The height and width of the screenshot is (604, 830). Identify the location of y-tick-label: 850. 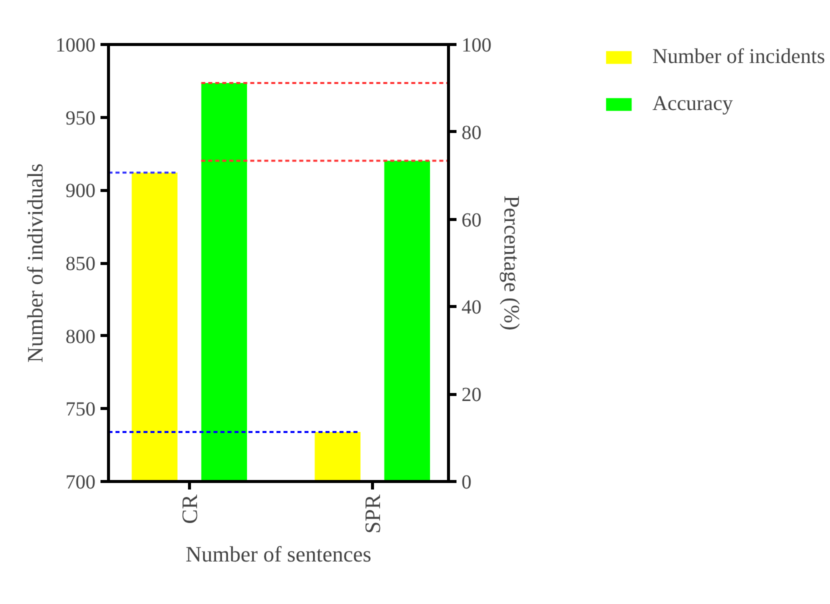
(81, 264).